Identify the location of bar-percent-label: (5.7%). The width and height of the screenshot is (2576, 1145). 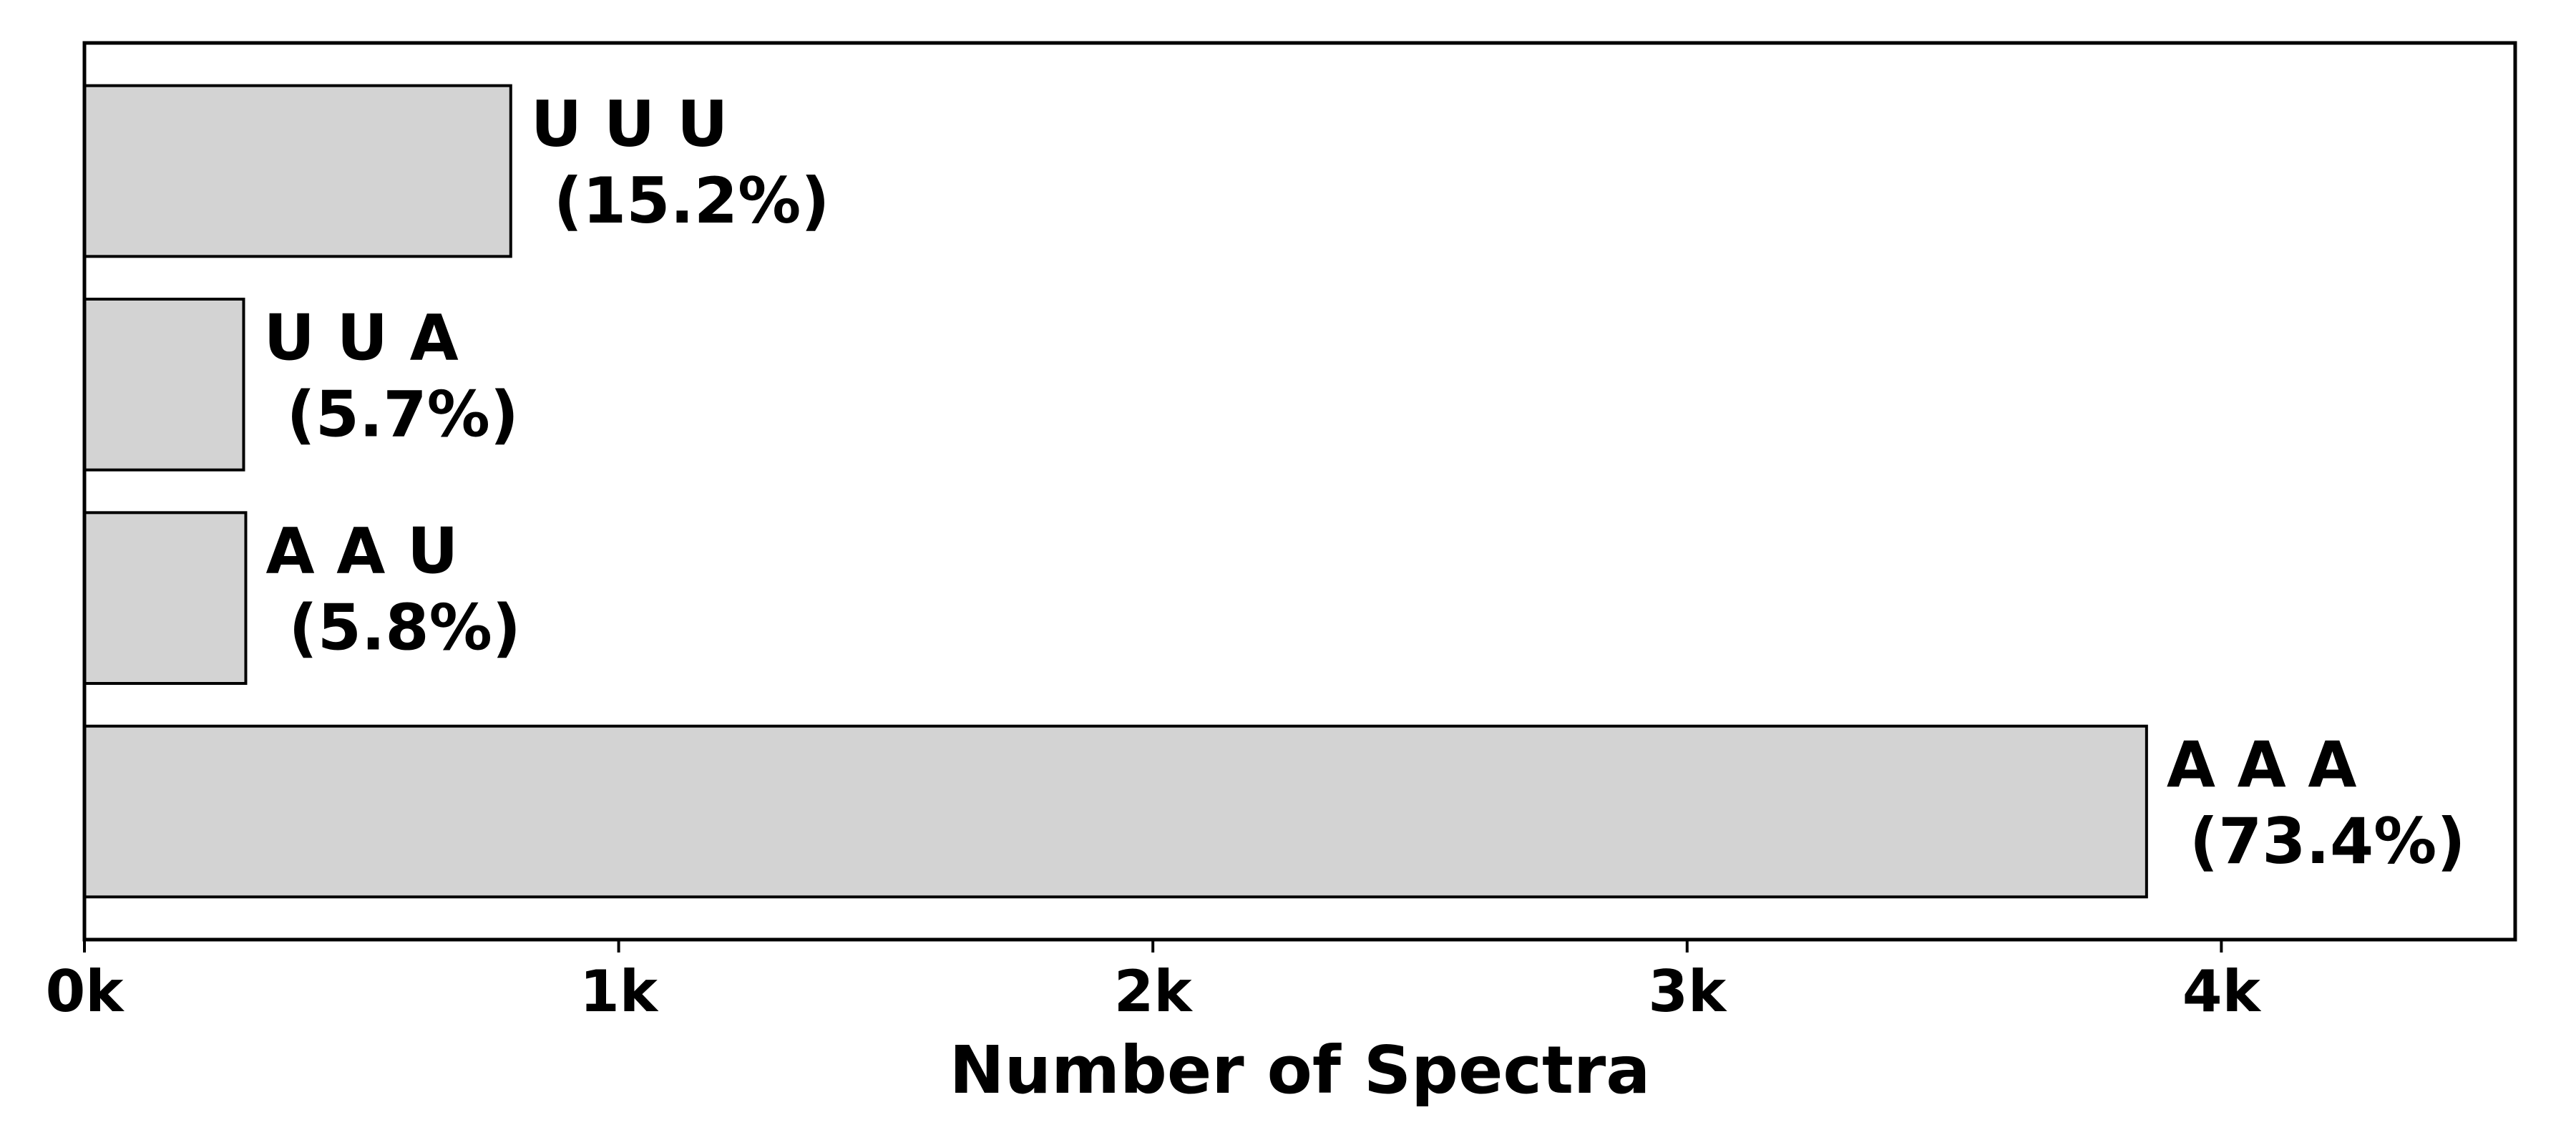
(402, 414).